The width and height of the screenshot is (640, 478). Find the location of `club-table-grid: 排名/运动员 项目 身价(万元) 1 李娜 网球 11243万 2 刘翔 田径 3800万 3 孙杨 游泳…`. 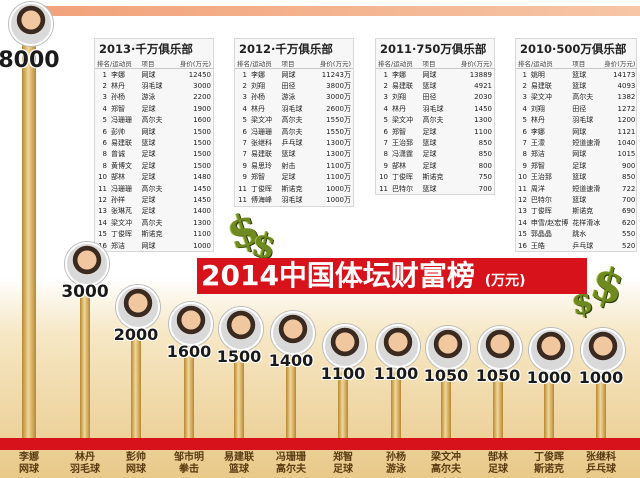

club-table-grid: 排名/运动员 项目 身价(万元) 1 李娜 网球 11243万 2 刘翔 田径 3800万 3 孙杨 游泳… is located at coordinates (294, 132).